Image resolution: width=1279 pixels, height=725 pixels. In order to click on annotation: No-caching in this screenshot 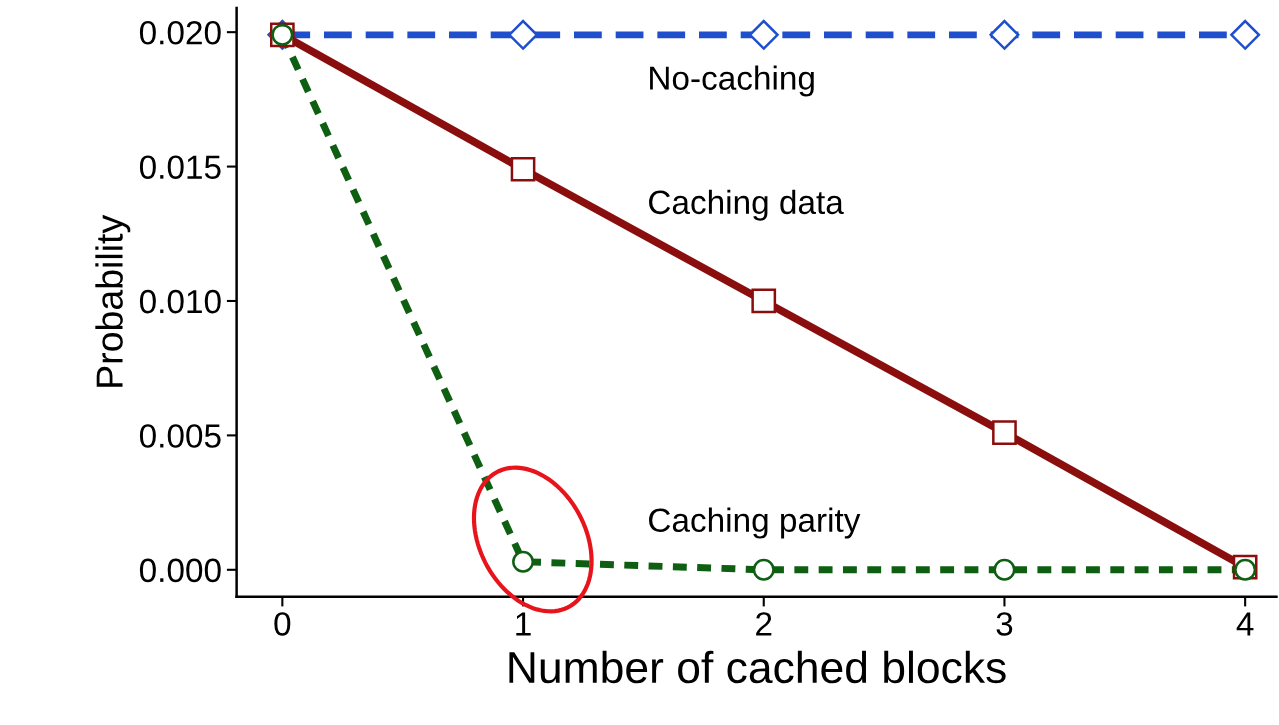, I will do `click(732, 81)`.